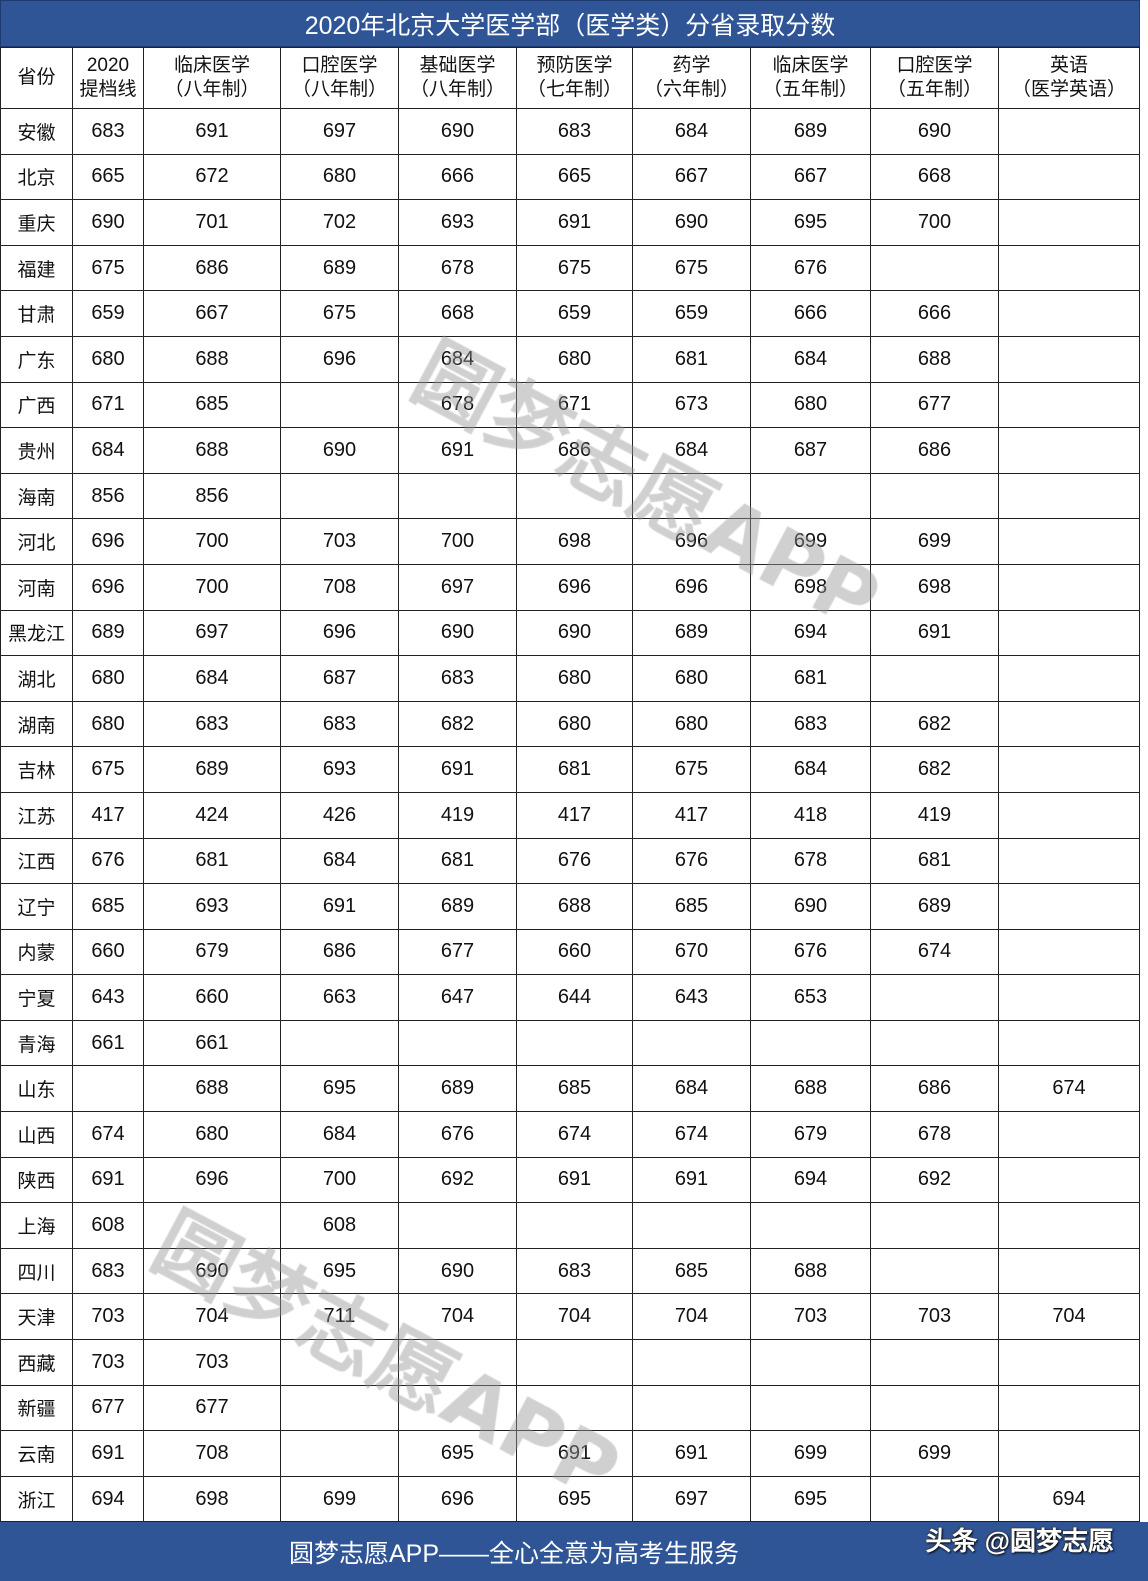 Image resolution: width=1148 pixels, height=1581 pixels. What do you see at coordinates (36, 1043) in the screenshot?
I see `province-cell: 青海` at bounding box center [36, 1043].